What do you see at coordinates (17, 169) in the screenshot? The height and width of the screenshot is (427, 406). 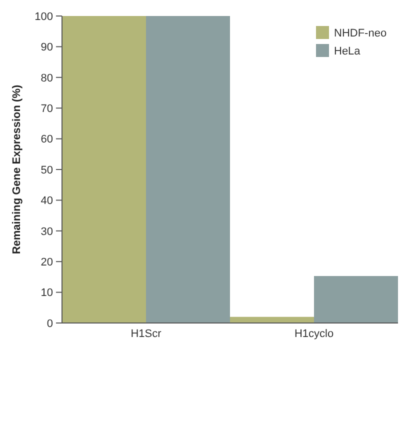 I see `y-axis-title: Remaining Gene Expression (%)` at bounding box center [17, 169].